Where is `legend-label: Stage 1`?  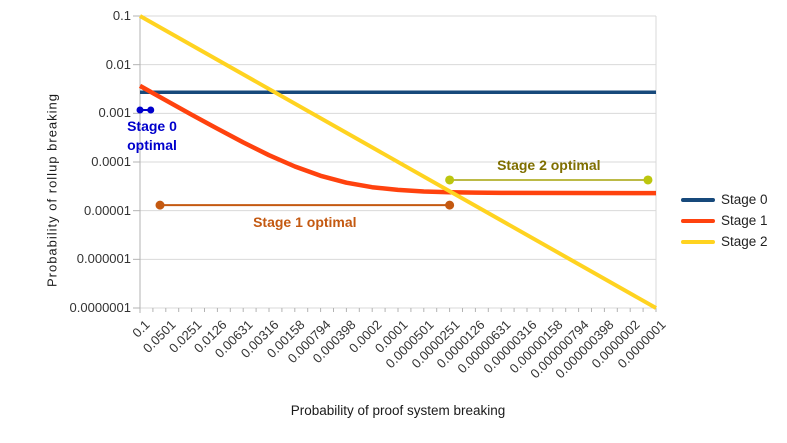 legend-label: Stage 1 is located at coordinates (744, 220).